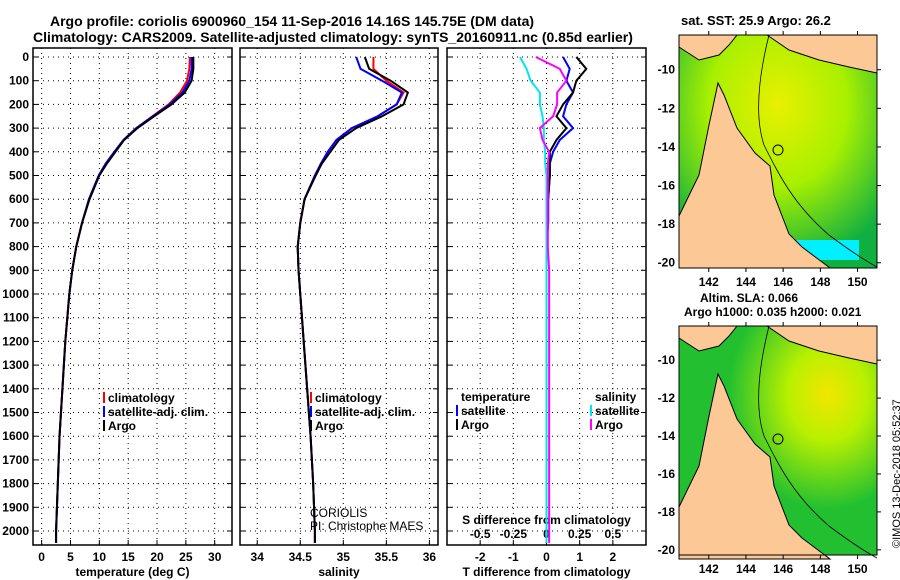  What do you see at coordinates (15, 294) in the screenshot?
I see `y-tick-label: 1000` at bounding box center [15, 294].